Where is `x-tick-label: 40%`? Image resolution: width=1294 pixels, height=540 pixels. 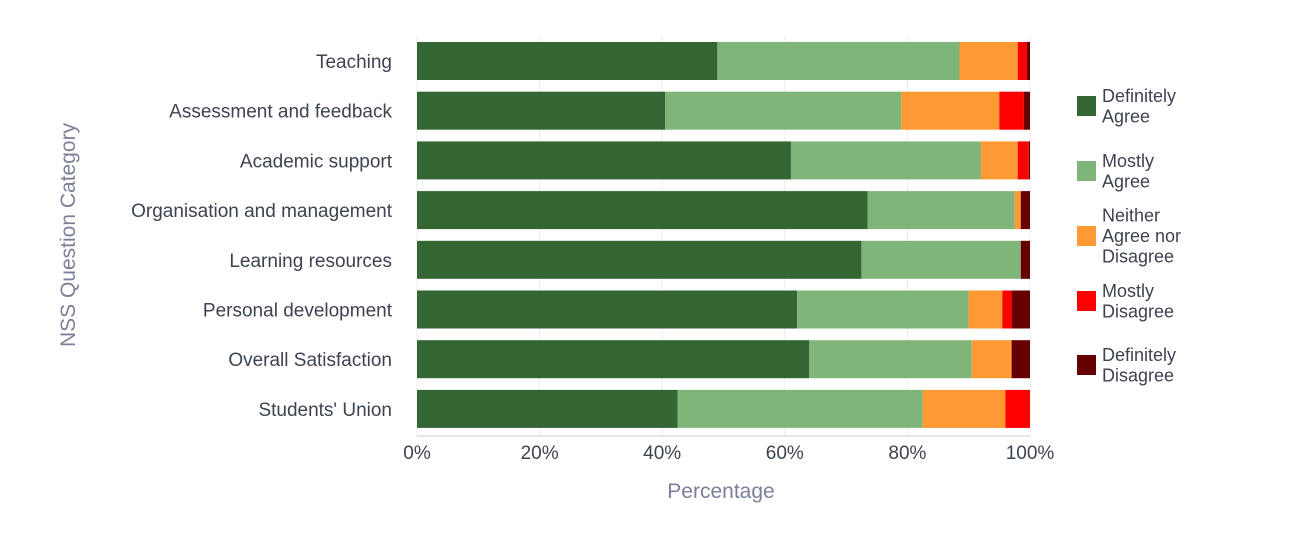
x-tick-label: 40% is located at coordinates (662, 453).